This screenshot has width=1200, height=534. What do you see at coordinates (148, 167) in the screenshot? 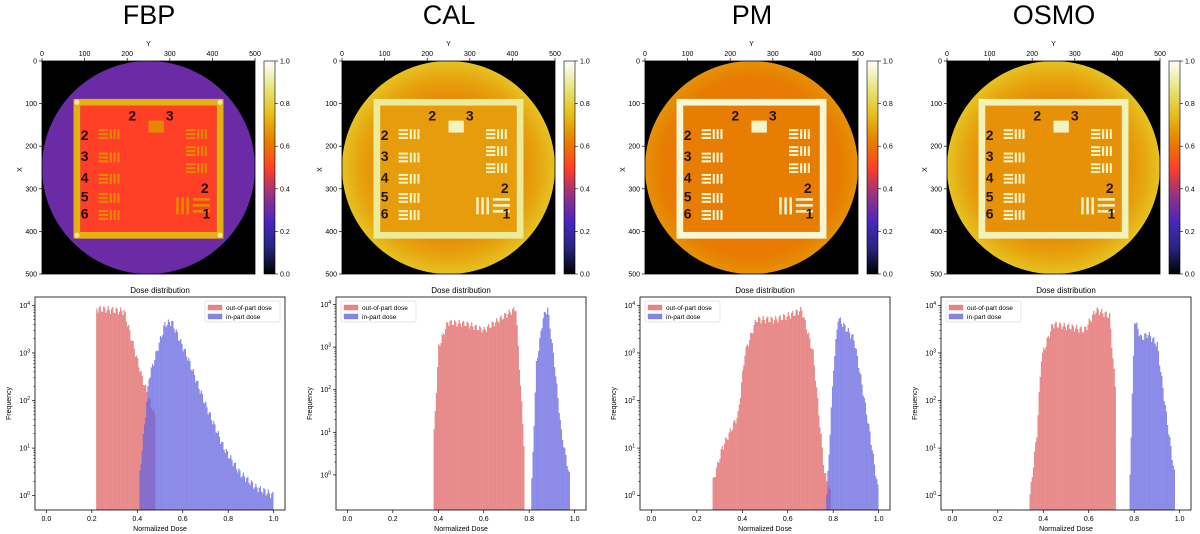
I see `image-axes-frame` at bounding box center [148, 167].